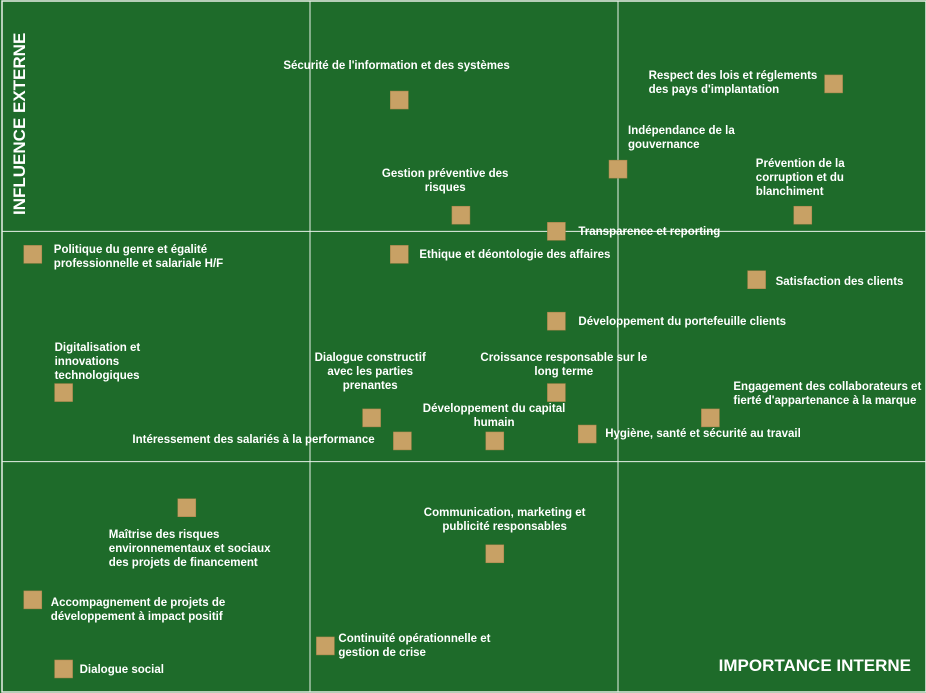 Image resolution: width=926 pixels, height=693 pixels. Describe the element at coordinates (564, 364) in the screenshot. I see `data-label: Croissance responsable sur le long terme` at that location.